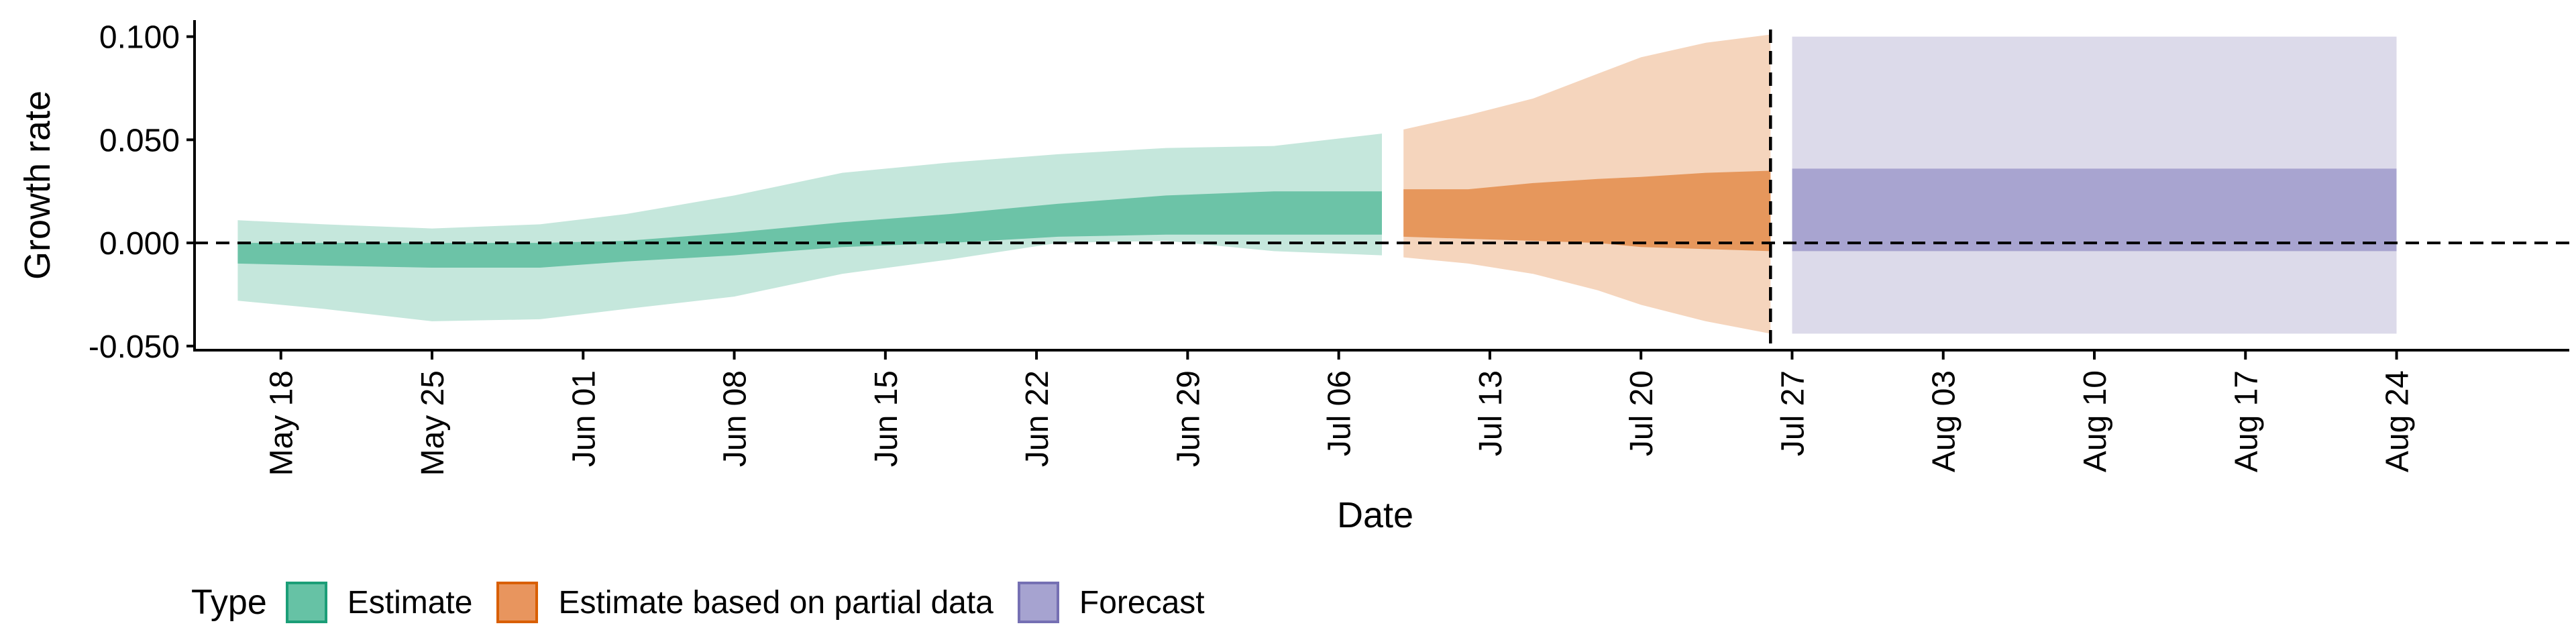  What do you see at coordinates (282, 423) in the screenshot?
I see `x-tick-label: May 18` at bounding box center [282, 423].